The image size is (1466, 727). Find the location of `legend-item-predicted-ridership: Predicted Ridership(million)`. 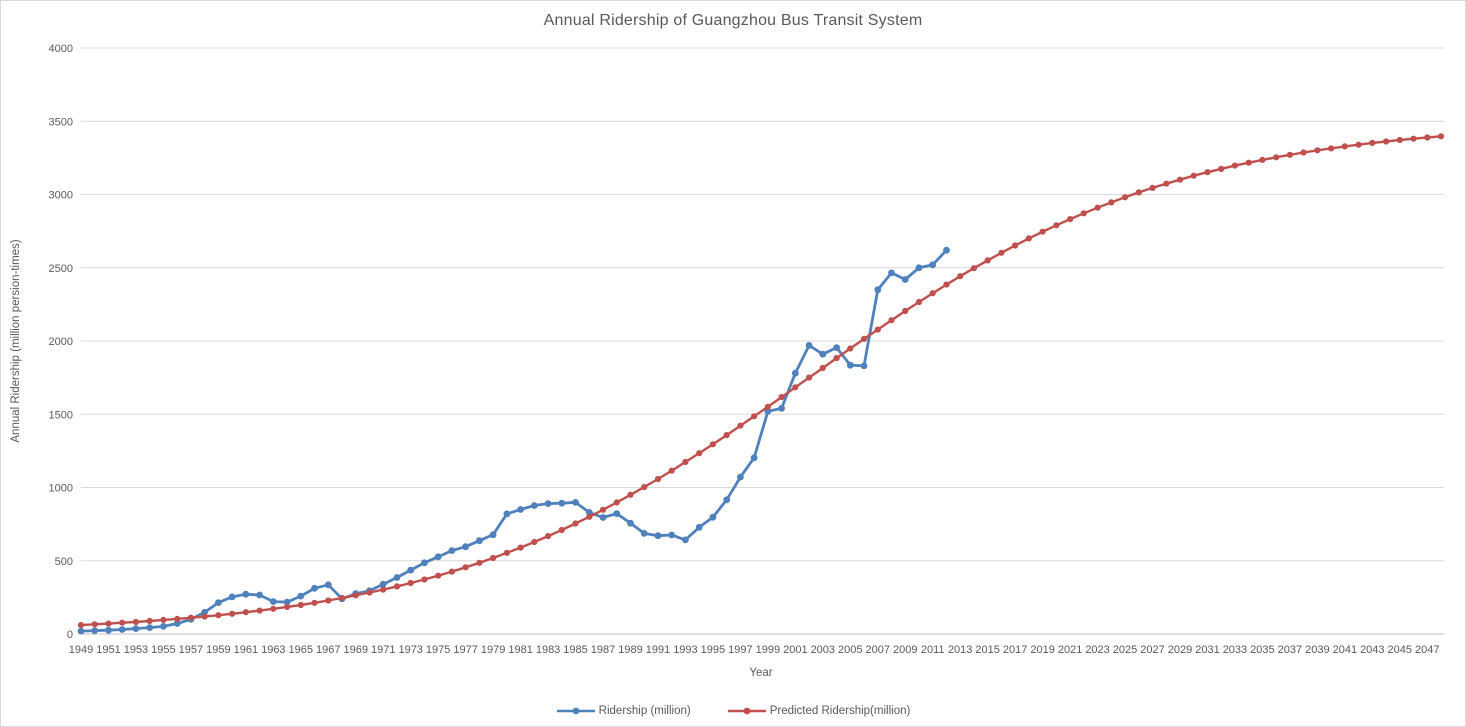

legend-item-predicted-ridership: Predicted Ridership(million) is located at coordinates (818, 711).